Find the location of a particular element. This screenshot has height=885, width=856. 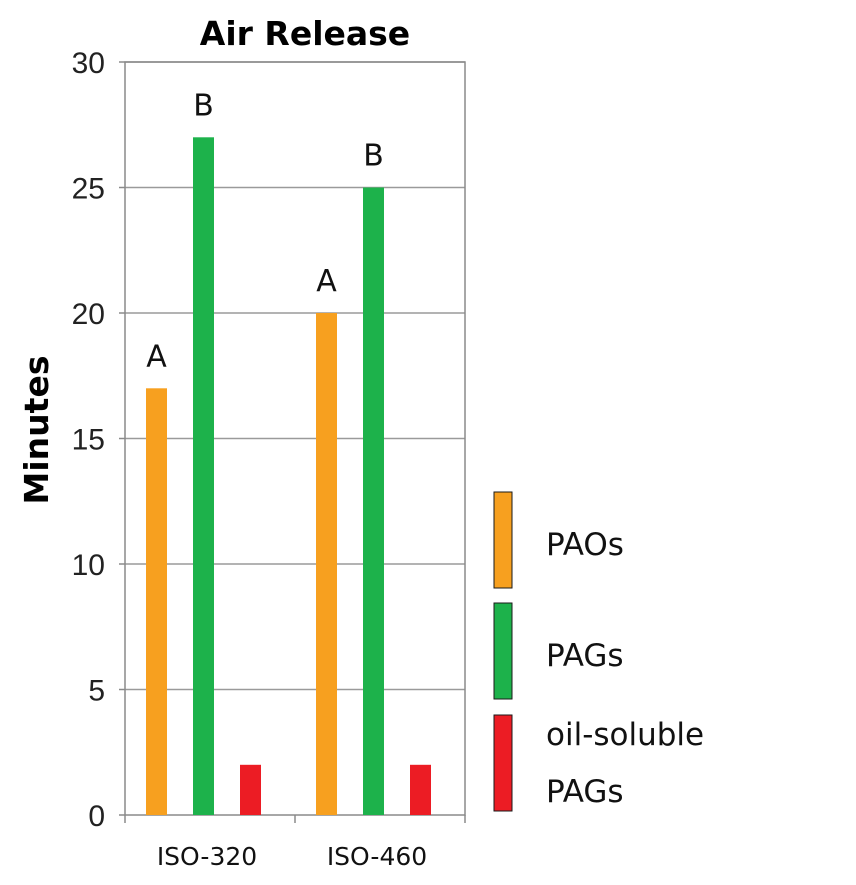

x-tick-label: ISO-460 is located at coordinates (377, 856).